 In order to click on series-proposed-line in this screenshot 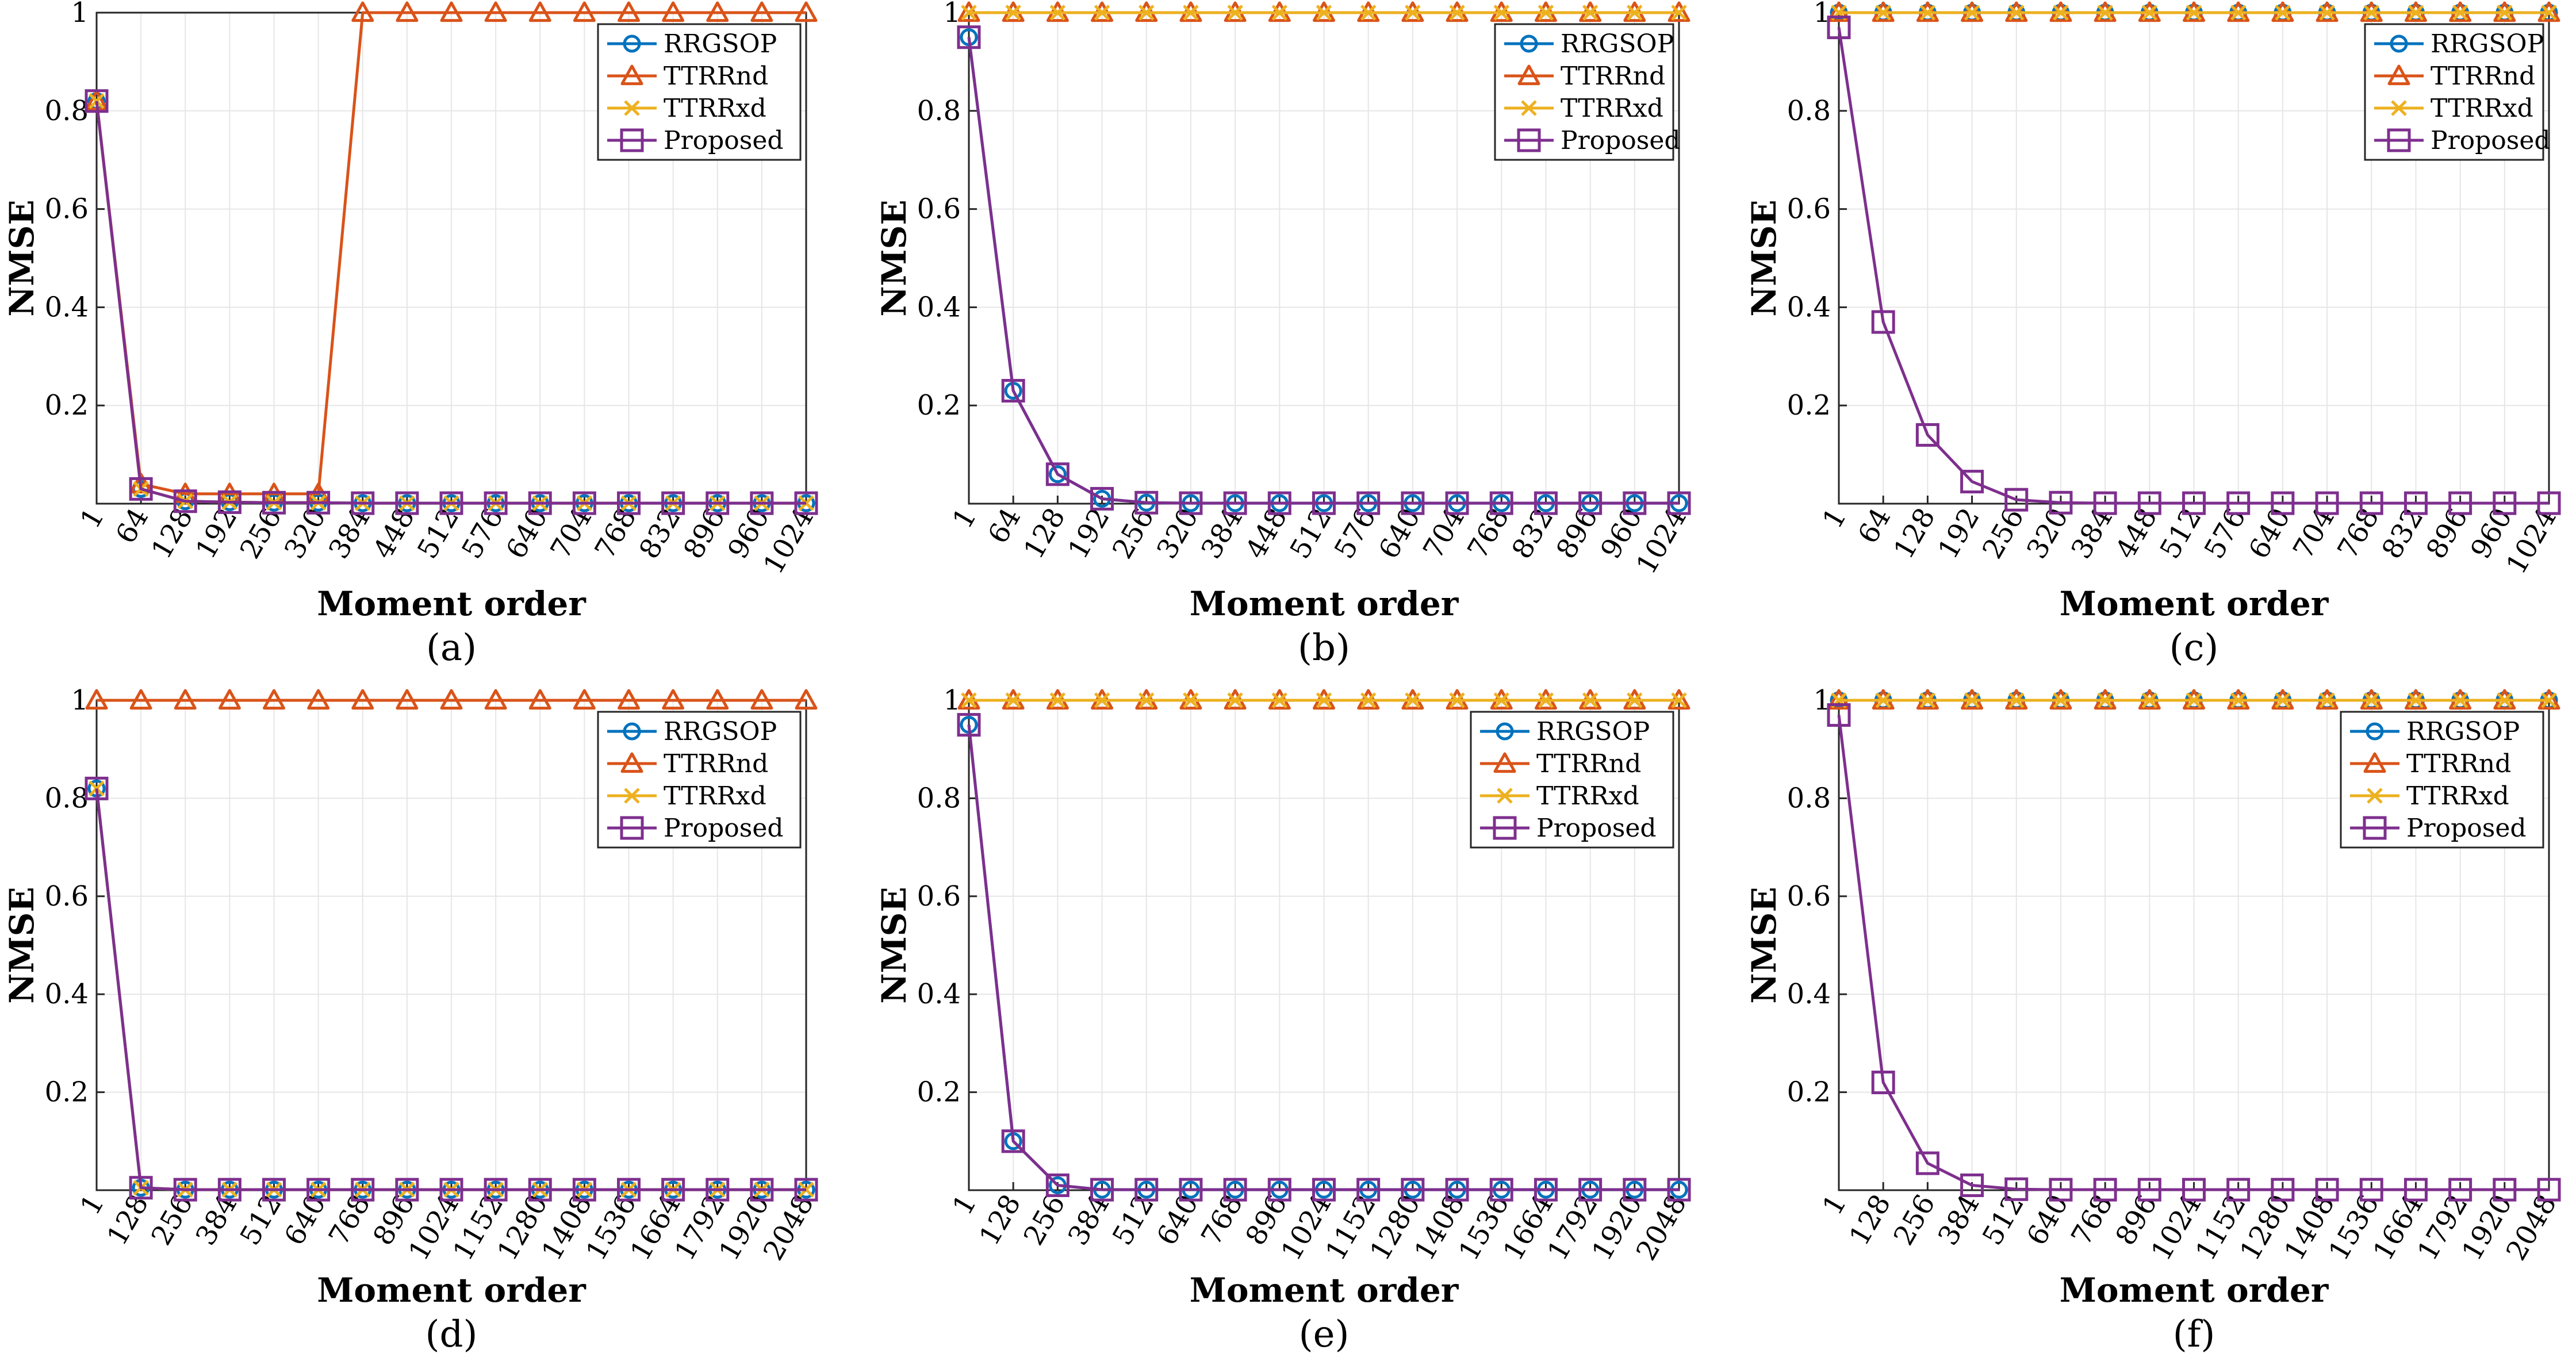, I will do `click(1323, 957)`.